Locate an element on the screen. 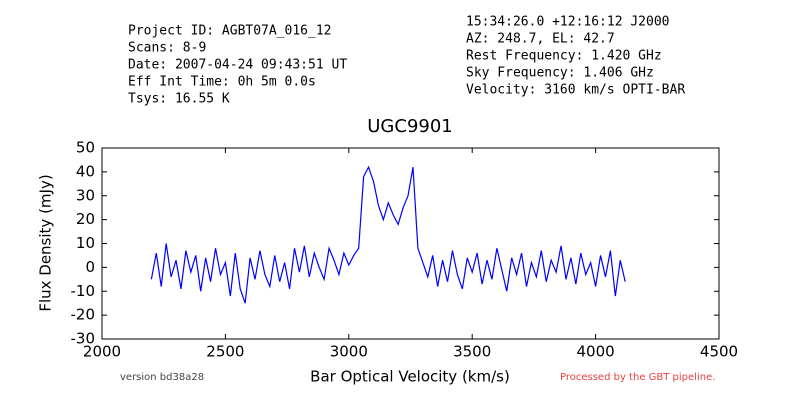 Image resolution: width=800 pixels, height=400 pixels. credit: Processed by the GBT pipeline. is located at coordinates (637, 377).